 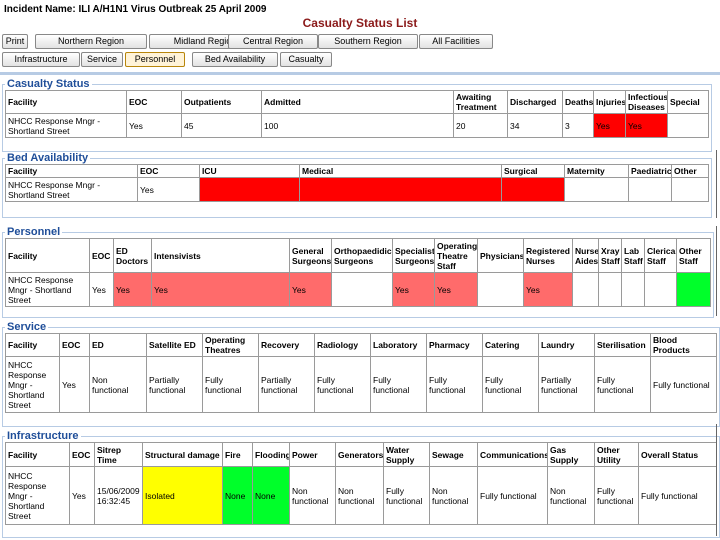 I want to click on bed-availability-button: Bed Availability, so click(x=235, y=59).